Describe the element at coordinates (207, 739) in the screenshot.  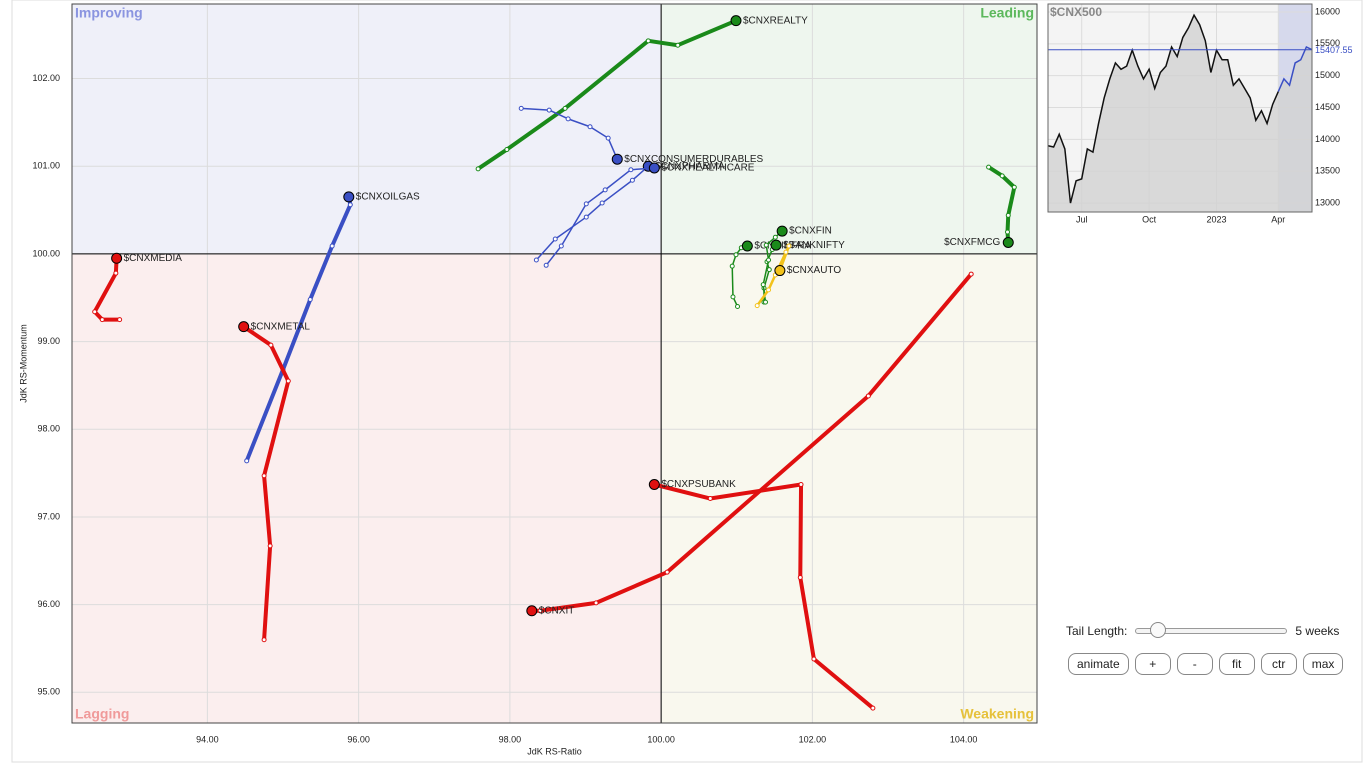
I see `x-tick-label: 94.00` at that location.